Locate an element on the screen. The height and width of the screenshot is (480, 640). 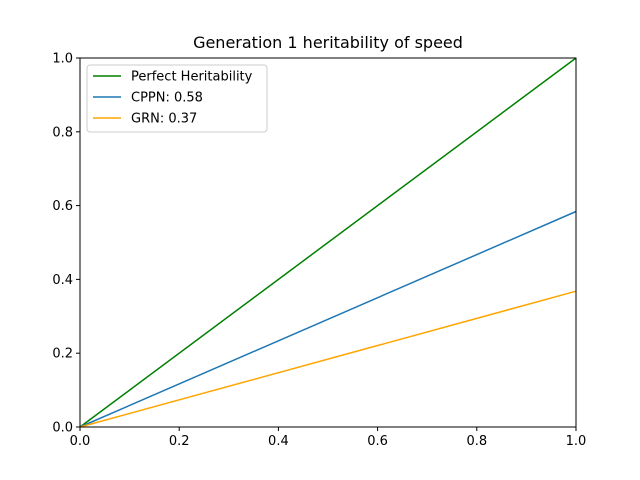
x-tick-label: 0.0 is located at coordinates (80, 441).